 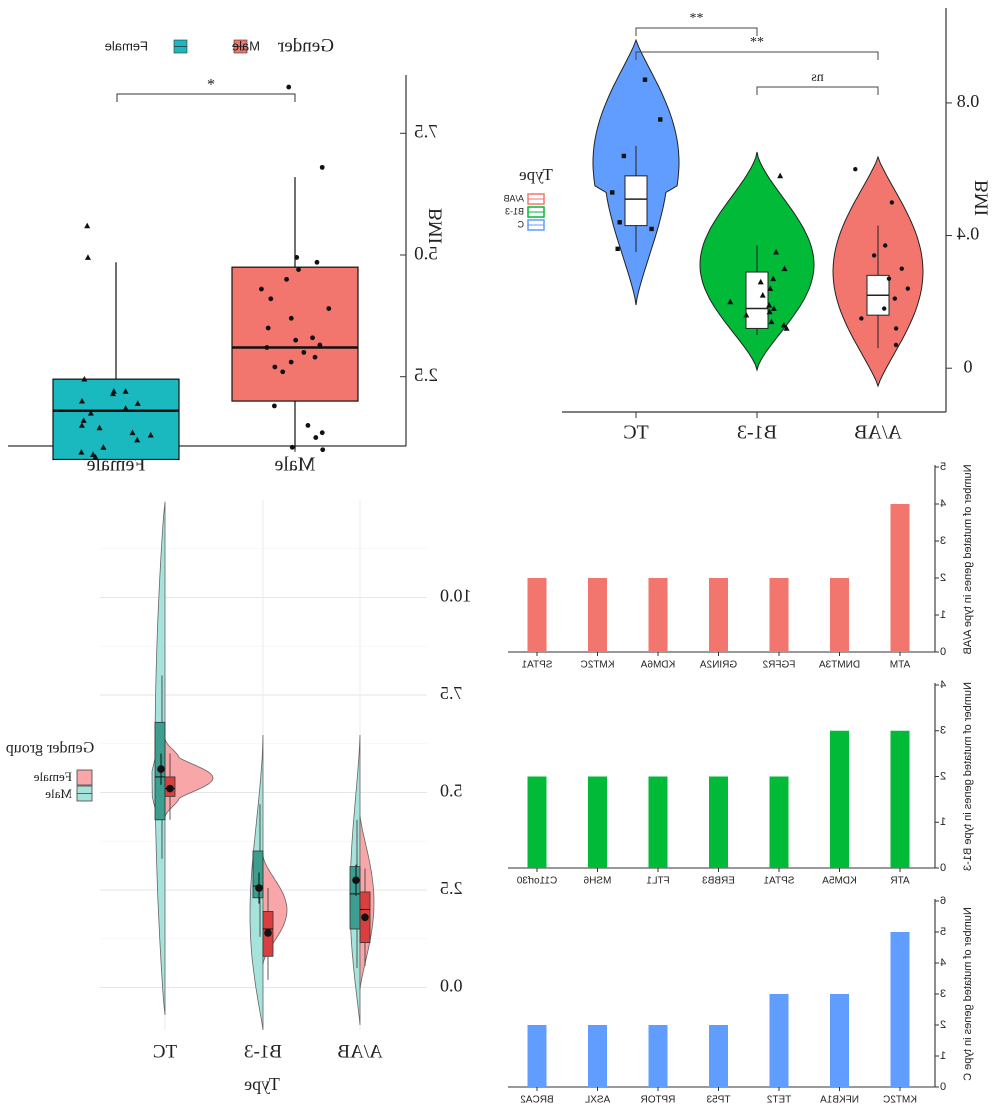 I want to click on y-tick-label: 2.5, so click(x=426, y=375).